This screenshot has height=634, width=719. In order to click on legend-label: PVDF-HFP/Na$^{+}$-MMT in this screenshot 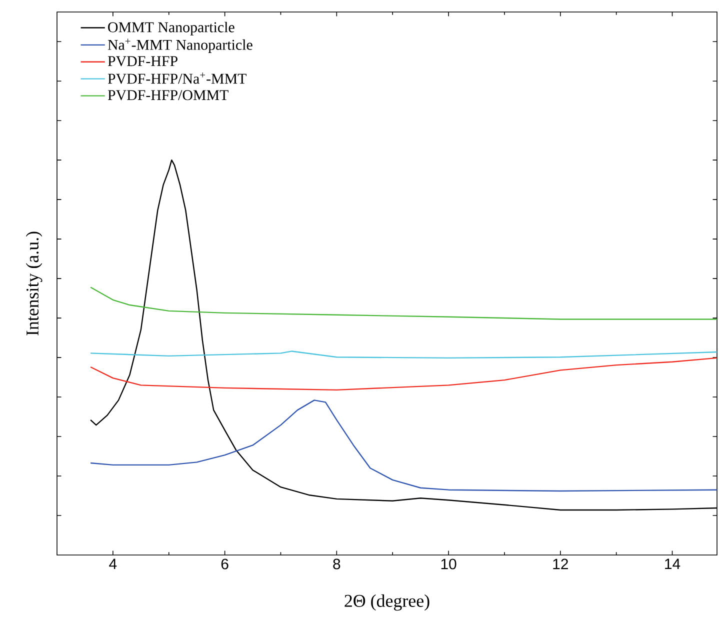, I will do `click(177, 78)`.